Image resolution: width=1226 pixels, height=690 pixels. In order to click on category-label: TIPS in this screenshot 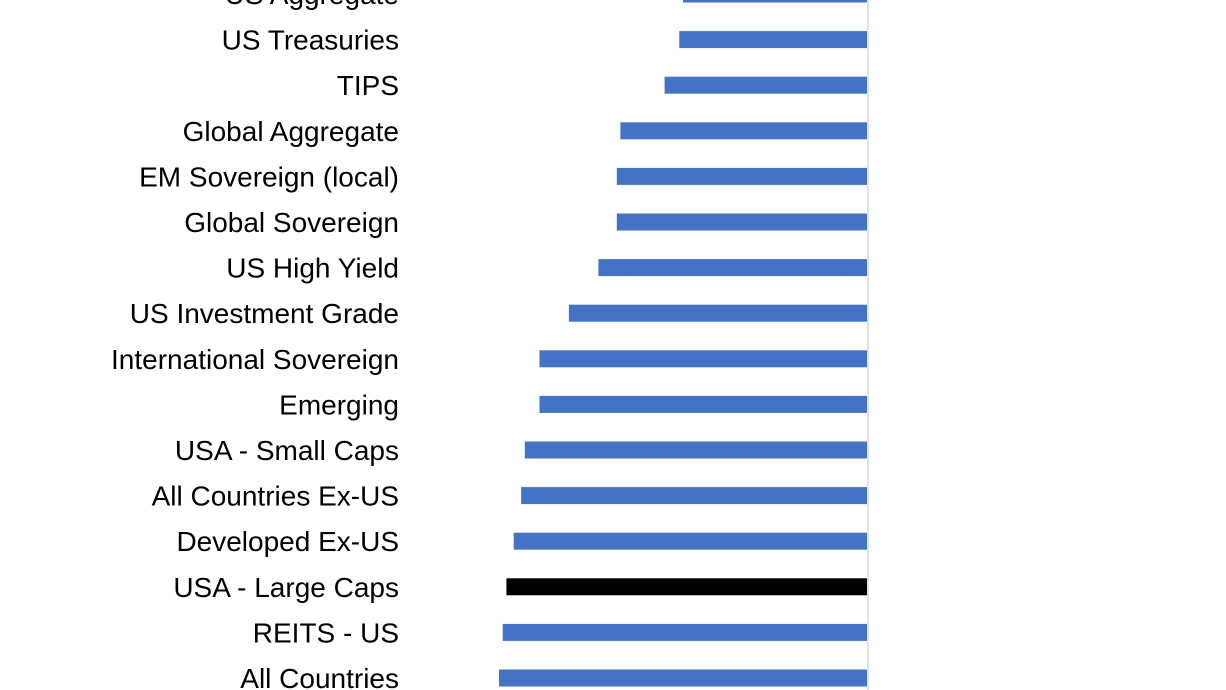, I will do `click(368, 85)`.